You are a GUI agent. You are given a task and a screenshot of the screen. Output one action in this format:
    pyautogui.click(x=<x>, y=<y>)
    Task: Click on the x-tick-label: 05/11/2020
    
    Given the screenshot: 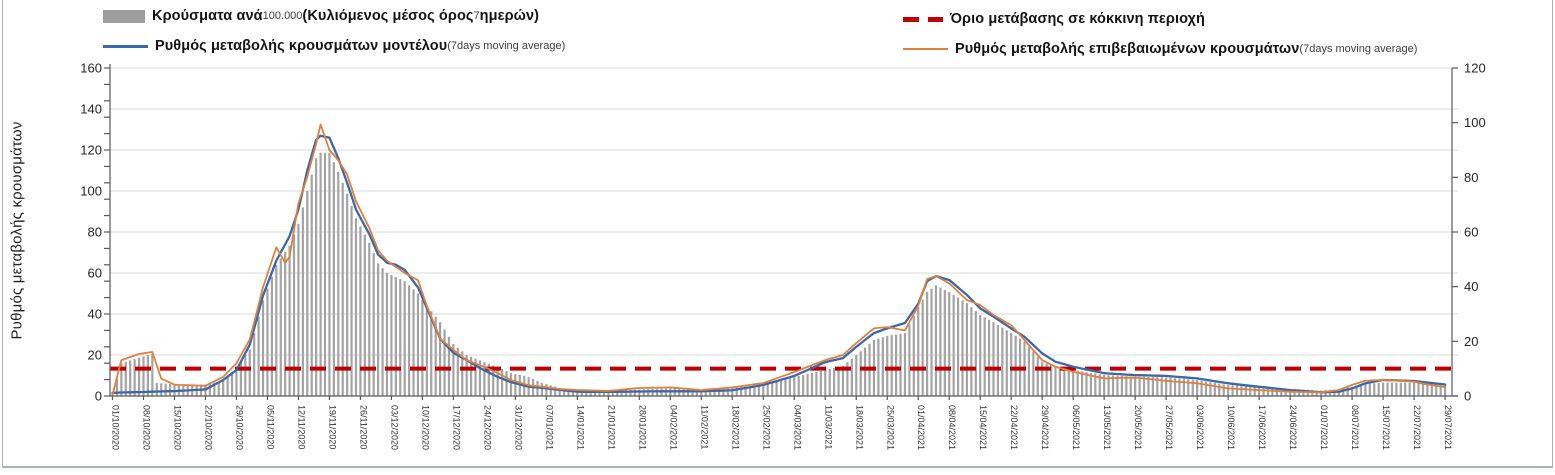 What is the action you would take?
    pyautogui.click(x=270, y=427)
    